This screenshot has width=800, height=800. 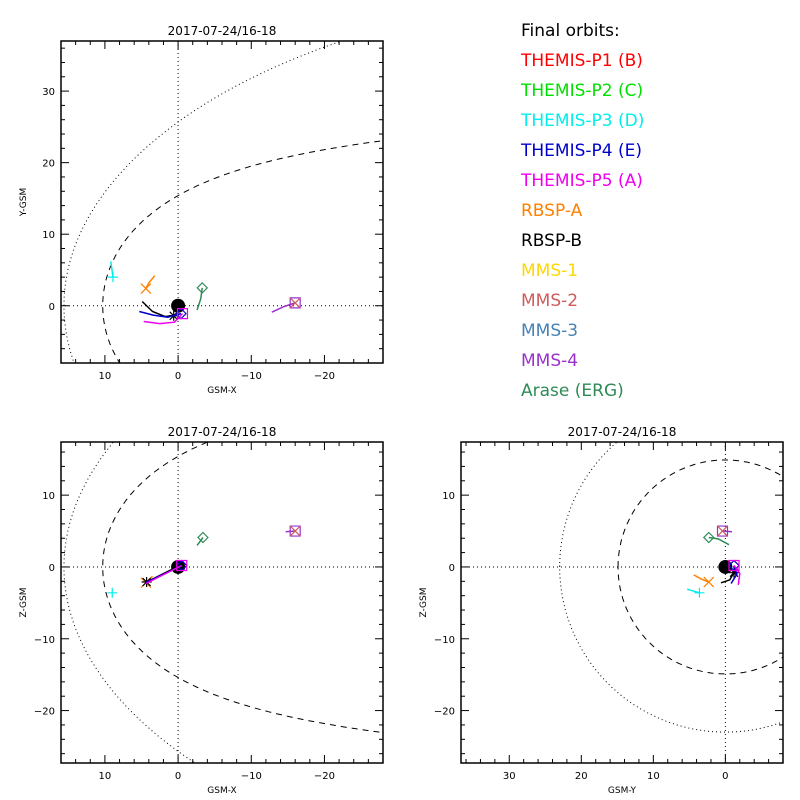 What do you see at coordinates (509, 776) in the screenshot?
I see `x-tick-label: 30` at bounding box center [509, 776].